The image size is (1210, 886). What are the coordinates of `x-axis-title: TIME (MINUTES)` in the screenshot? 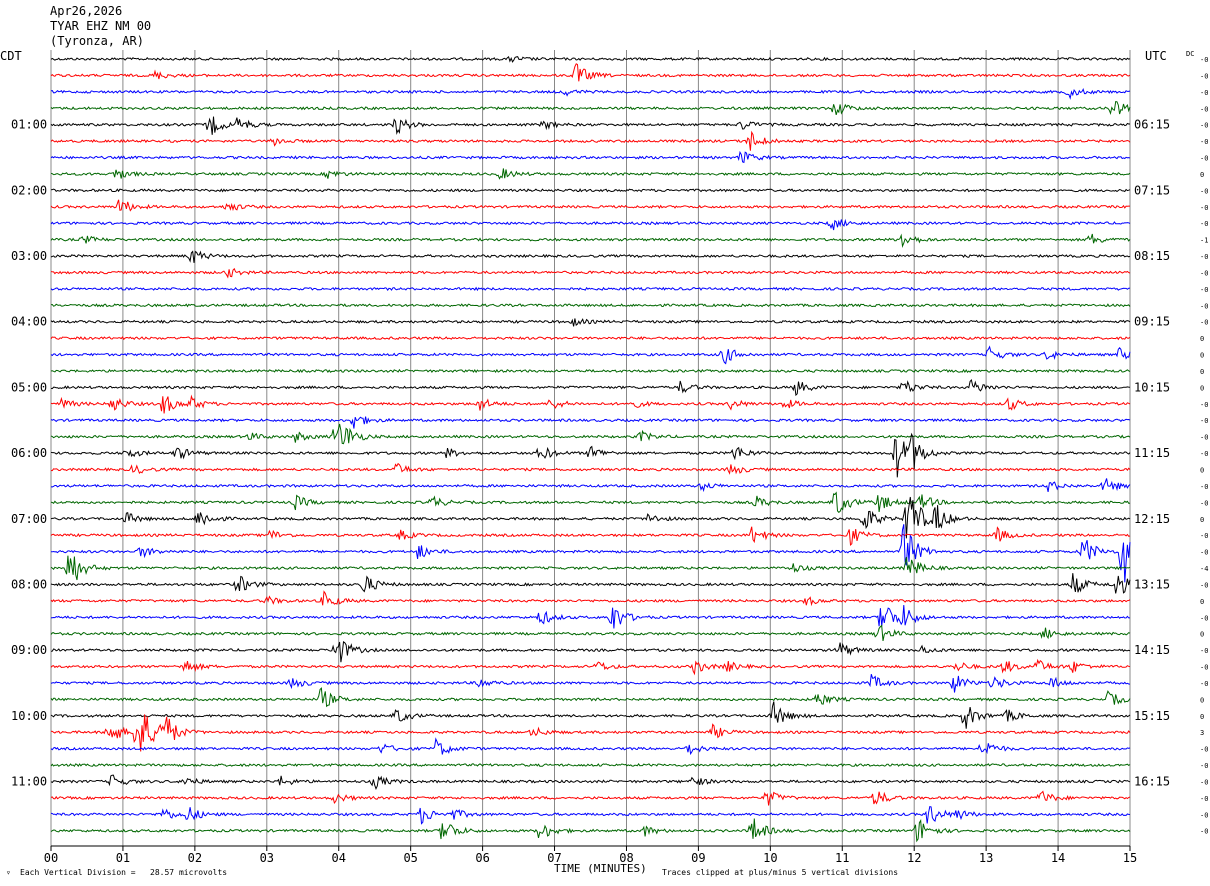 It's located at (600, 868).